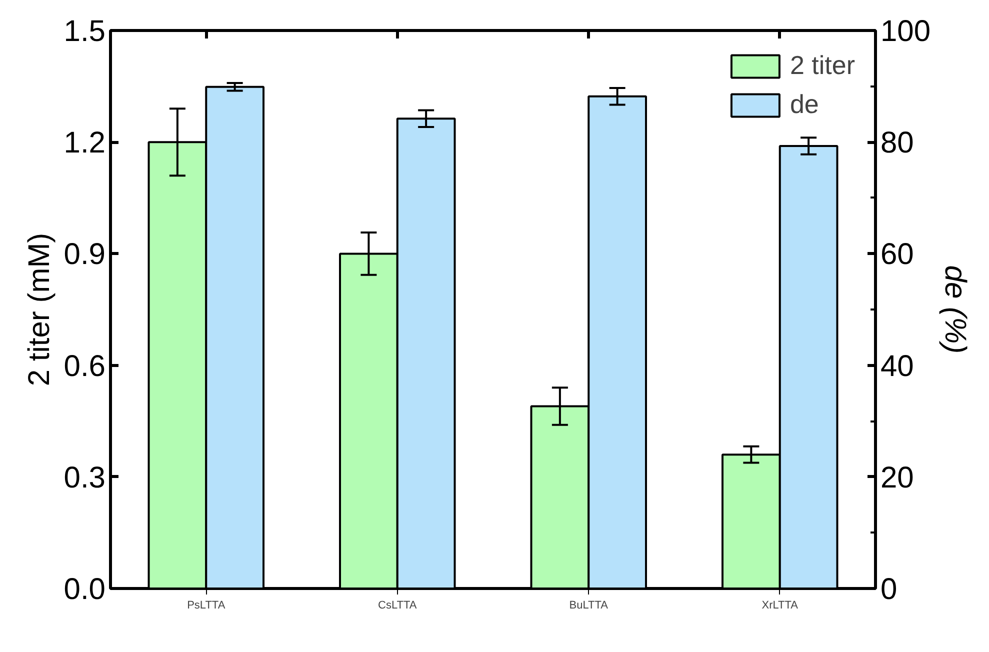 This screenshot has height=652, width=989. Describe the element at coordinates (85, 255) in the screenshot. I see `y-tick-label: 0.9` at that location.